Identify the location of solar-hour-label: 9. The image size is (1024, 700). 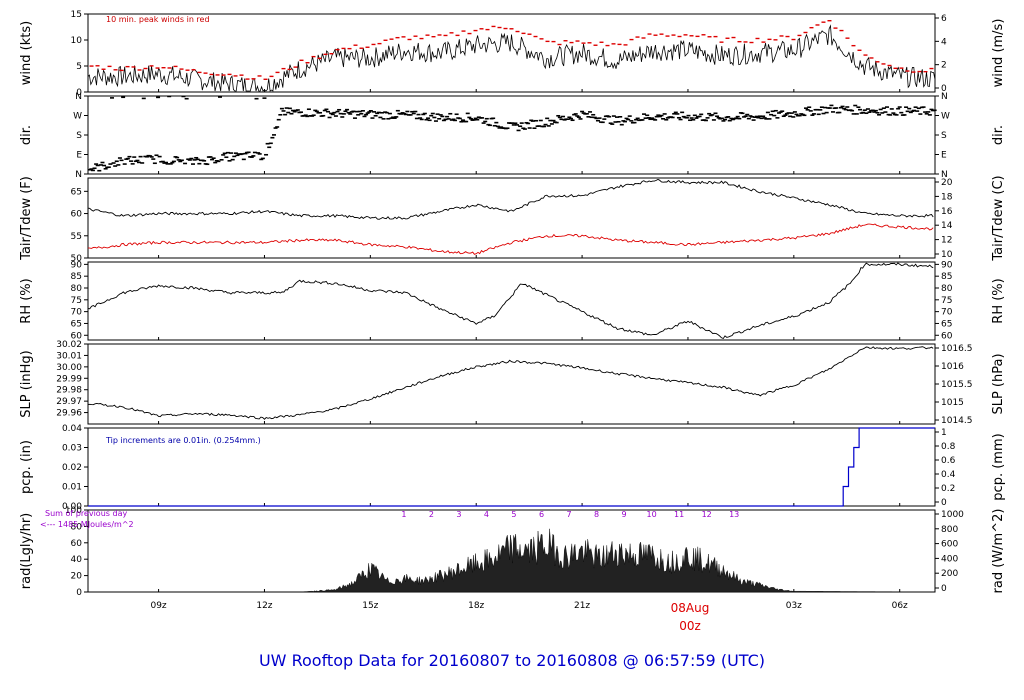
(624, 514).